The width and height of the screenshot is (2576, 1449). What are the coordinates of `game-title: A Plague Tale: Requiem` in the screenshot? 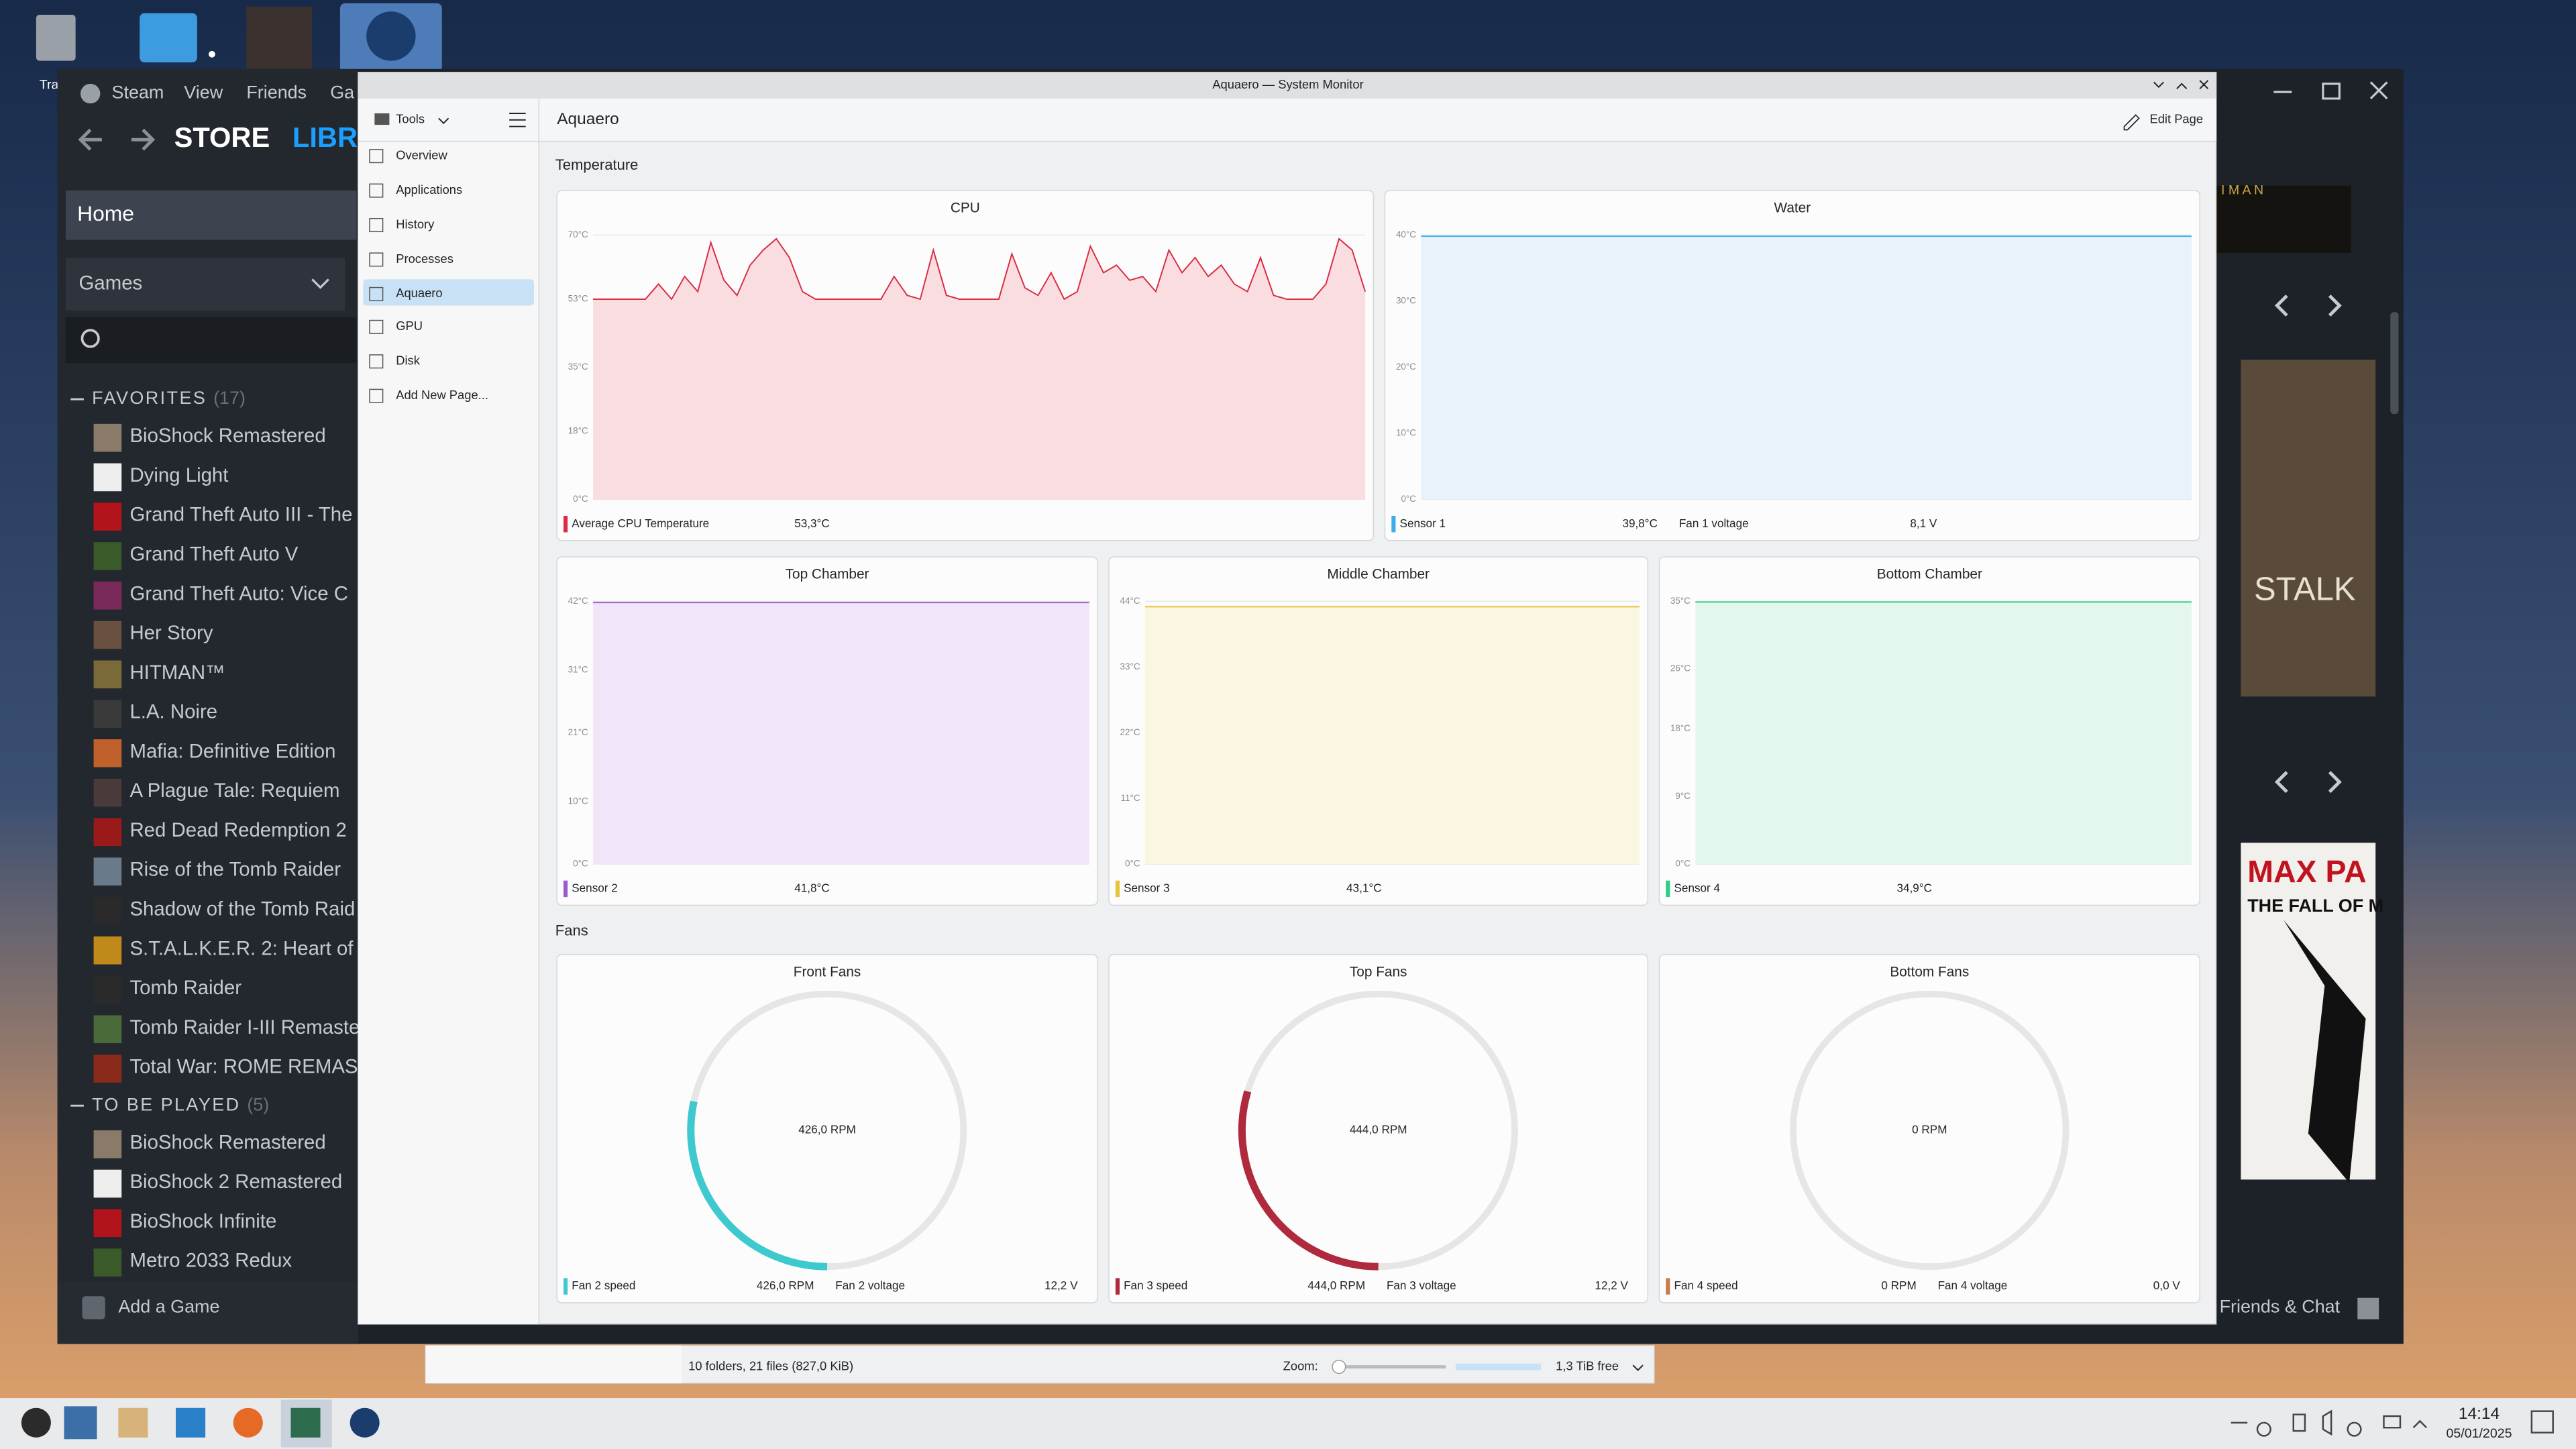 It's located at (234, 791).